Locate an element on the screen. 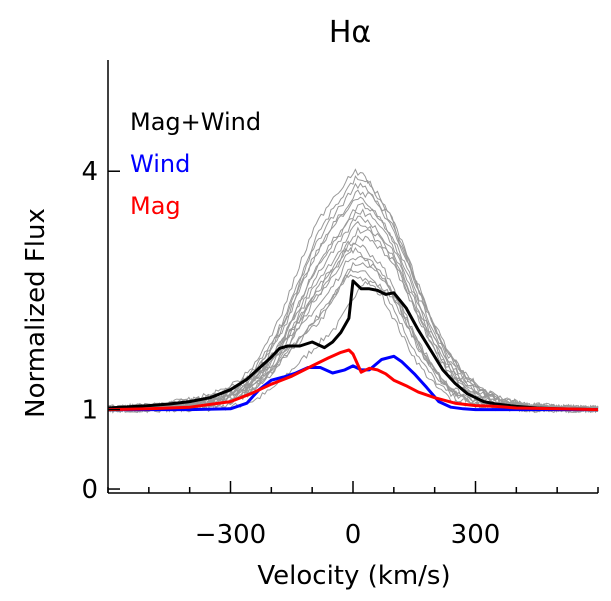 The image size is (611, 601). y-tick-label: 0 is located at coordinates (89, 490).